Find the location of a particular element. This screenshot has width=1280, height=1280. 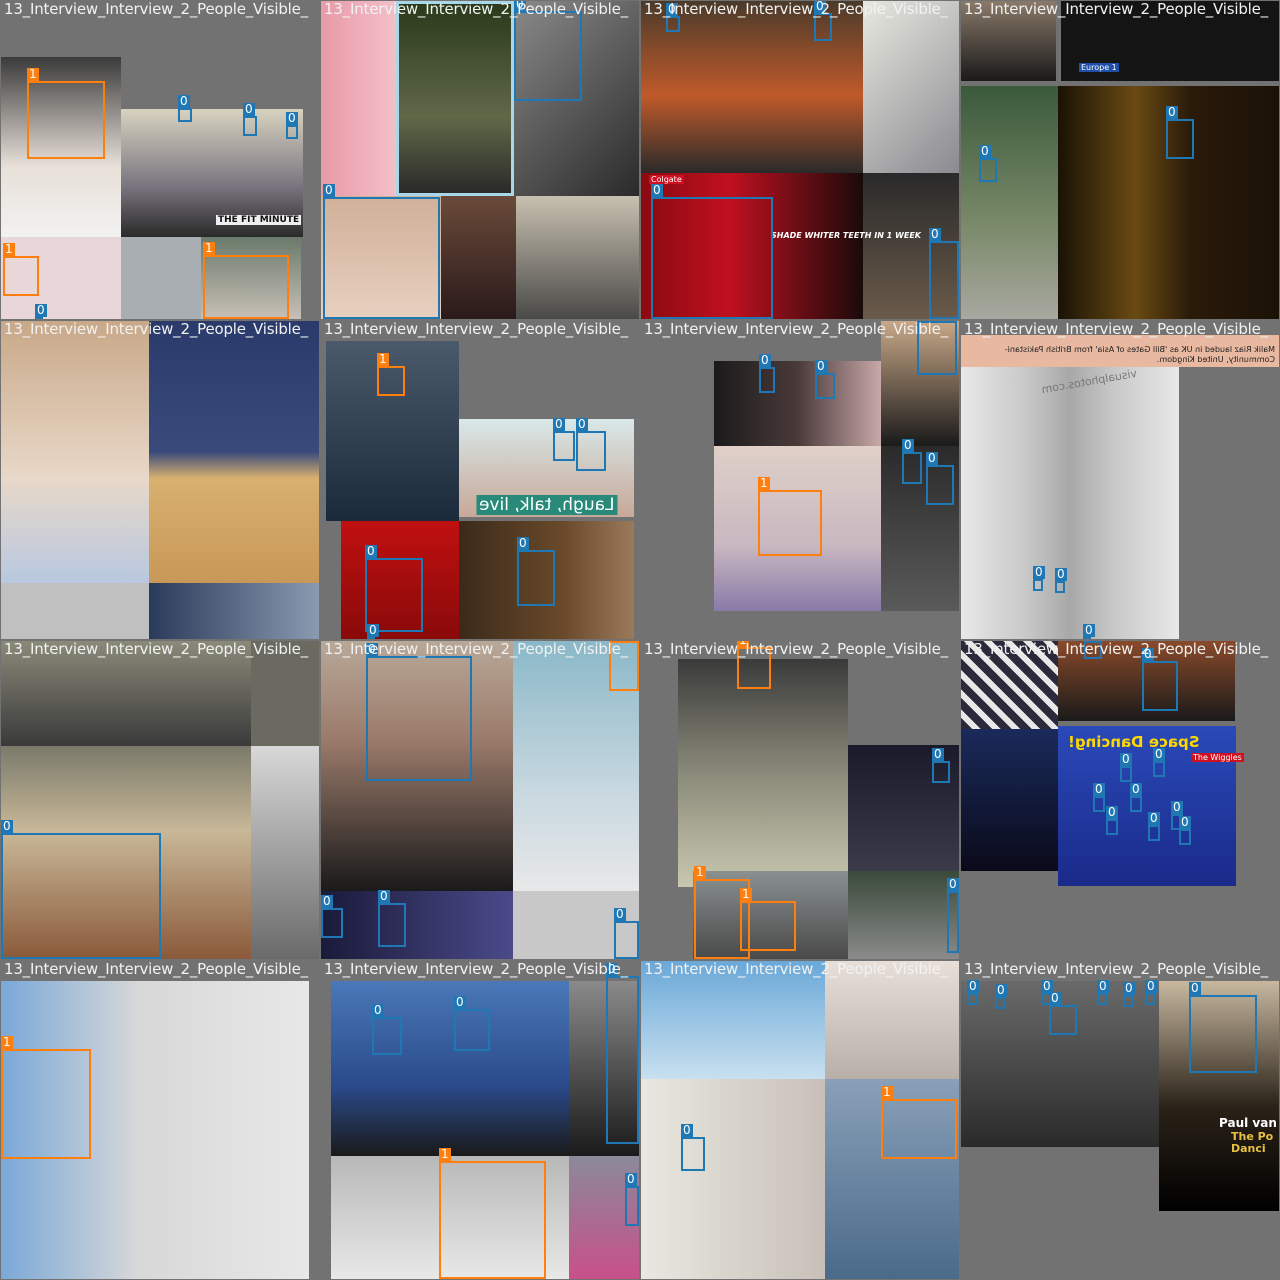

photo-reporters is located at coordinates (126, 693).